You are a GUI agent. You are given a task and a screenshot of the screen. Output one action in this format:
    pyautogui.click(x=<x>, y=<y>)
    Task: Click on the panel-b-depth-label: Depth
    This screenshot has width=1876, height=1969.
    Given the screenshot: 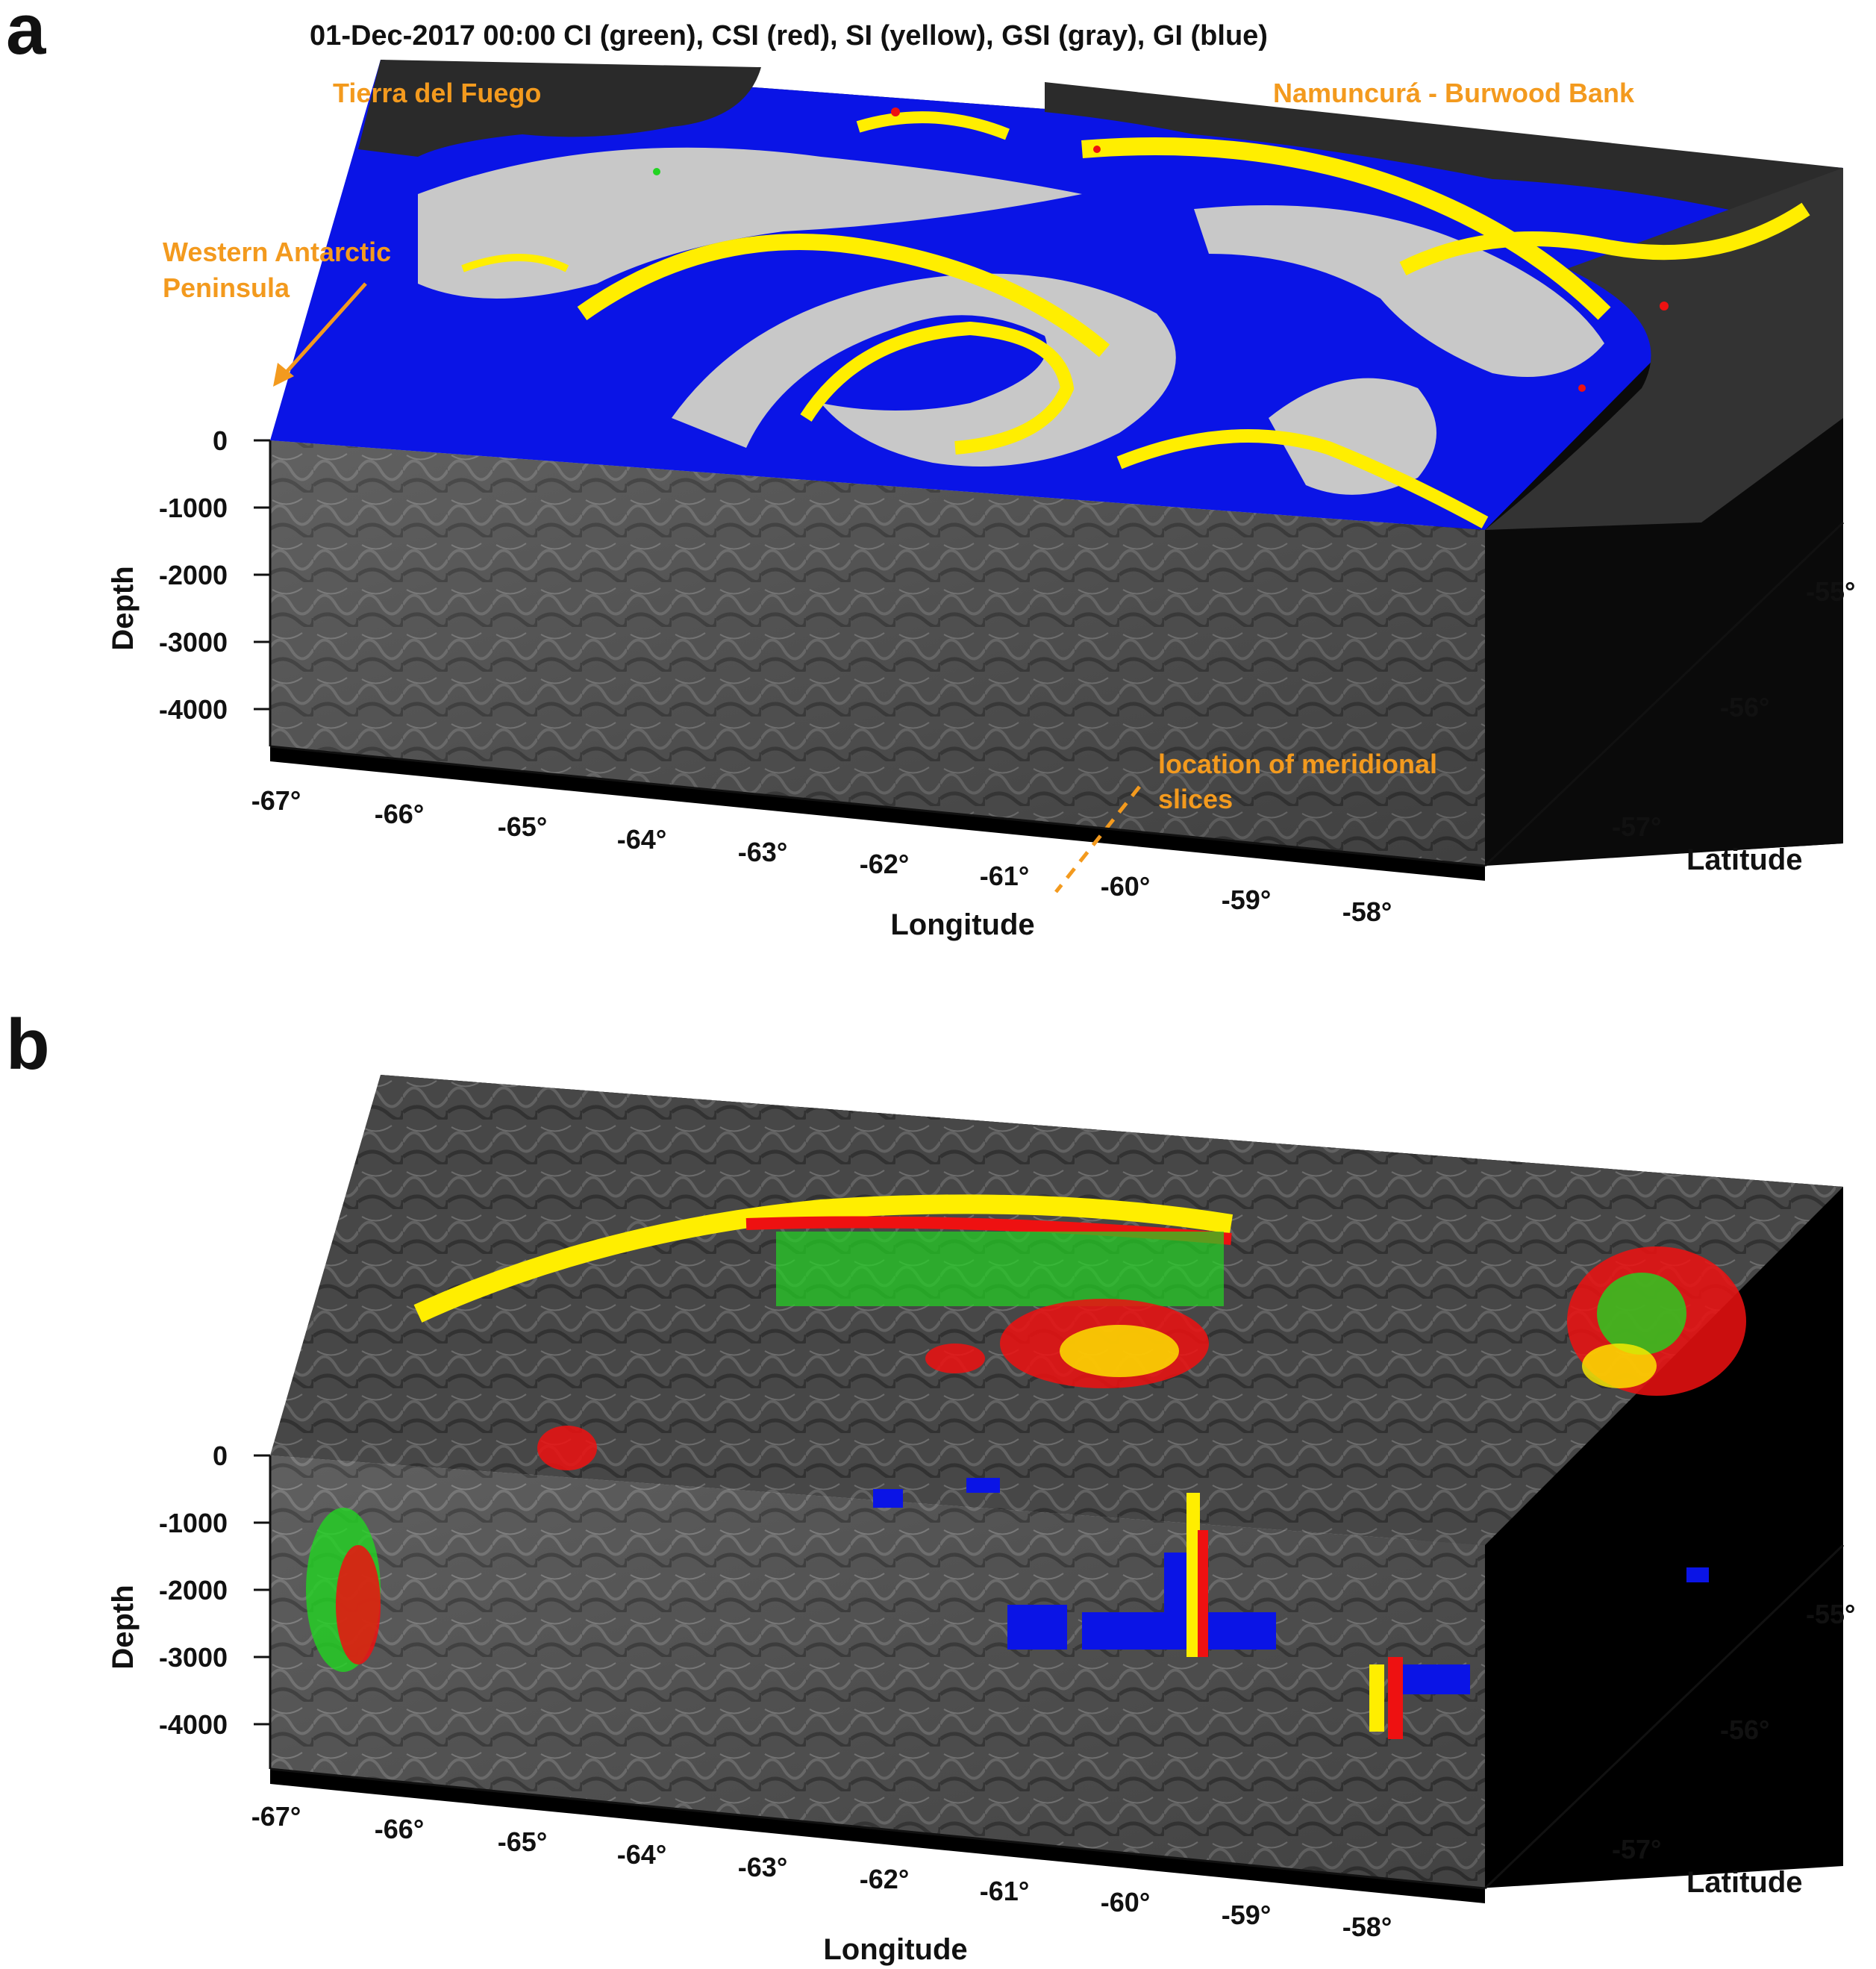 What is the action you would take?
    pyautogui.click(x=123, y=1627)
    